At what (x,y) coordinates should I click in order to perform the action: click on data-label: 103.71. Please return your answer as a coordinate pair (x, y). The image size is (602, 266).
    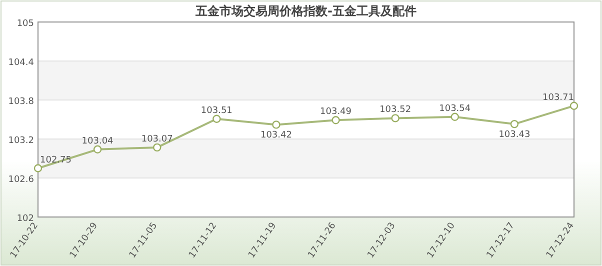
    Looking at the image, I should click on (558, 97).